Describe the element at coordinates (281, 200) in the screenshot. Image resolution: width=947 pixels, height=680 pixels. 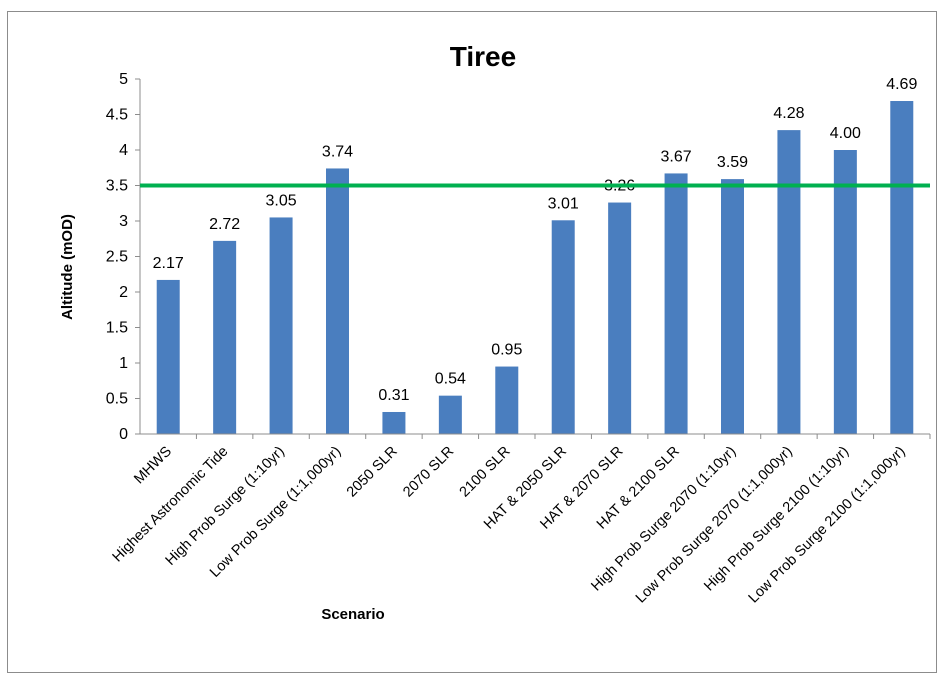
I see `data-label: 3.05` at that location.